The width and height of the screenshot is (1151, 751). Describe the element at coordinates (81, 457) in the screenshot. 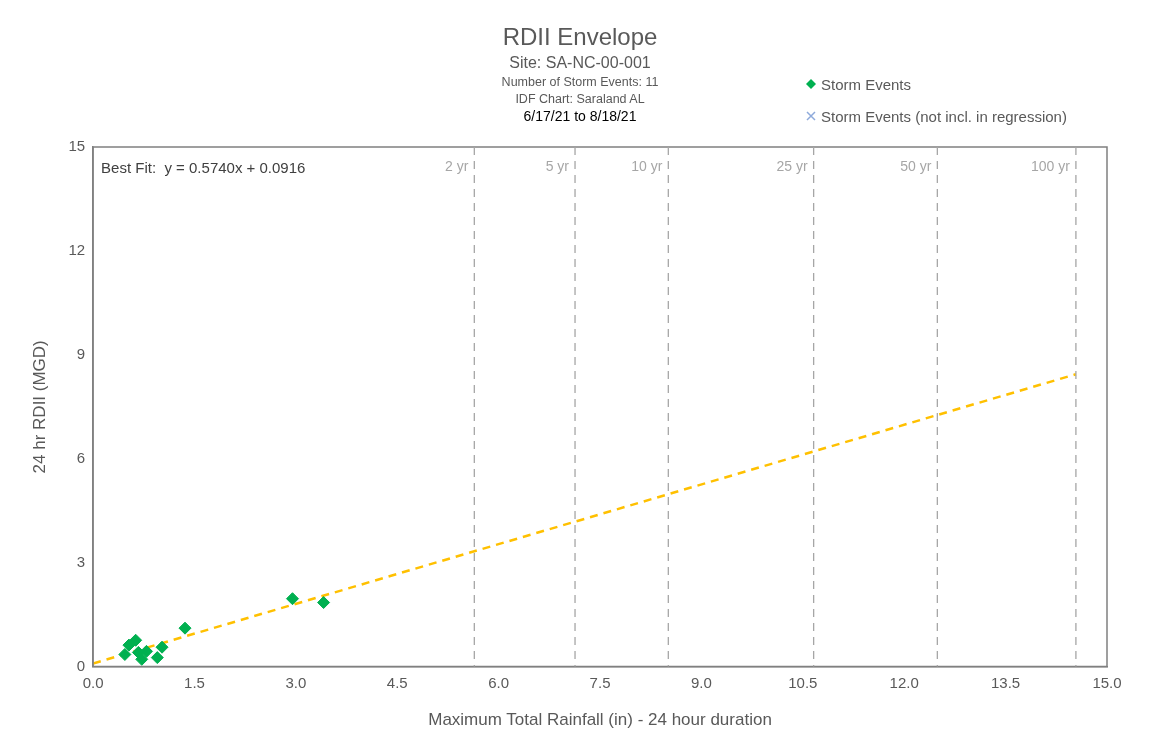

I see `y-tick-label: 6` at that location.